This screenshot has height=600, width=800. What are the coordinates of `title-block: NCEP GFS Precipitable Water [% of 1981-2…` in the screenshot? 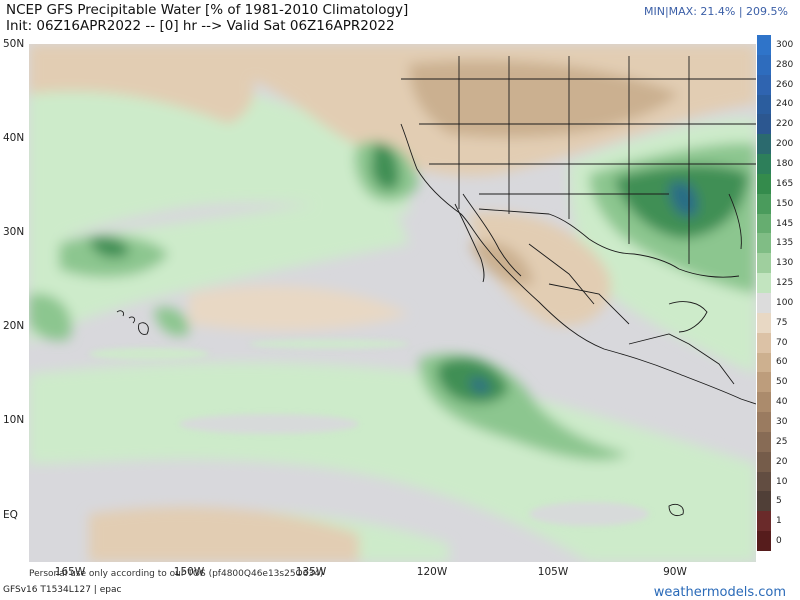 It's located at (207, 18).